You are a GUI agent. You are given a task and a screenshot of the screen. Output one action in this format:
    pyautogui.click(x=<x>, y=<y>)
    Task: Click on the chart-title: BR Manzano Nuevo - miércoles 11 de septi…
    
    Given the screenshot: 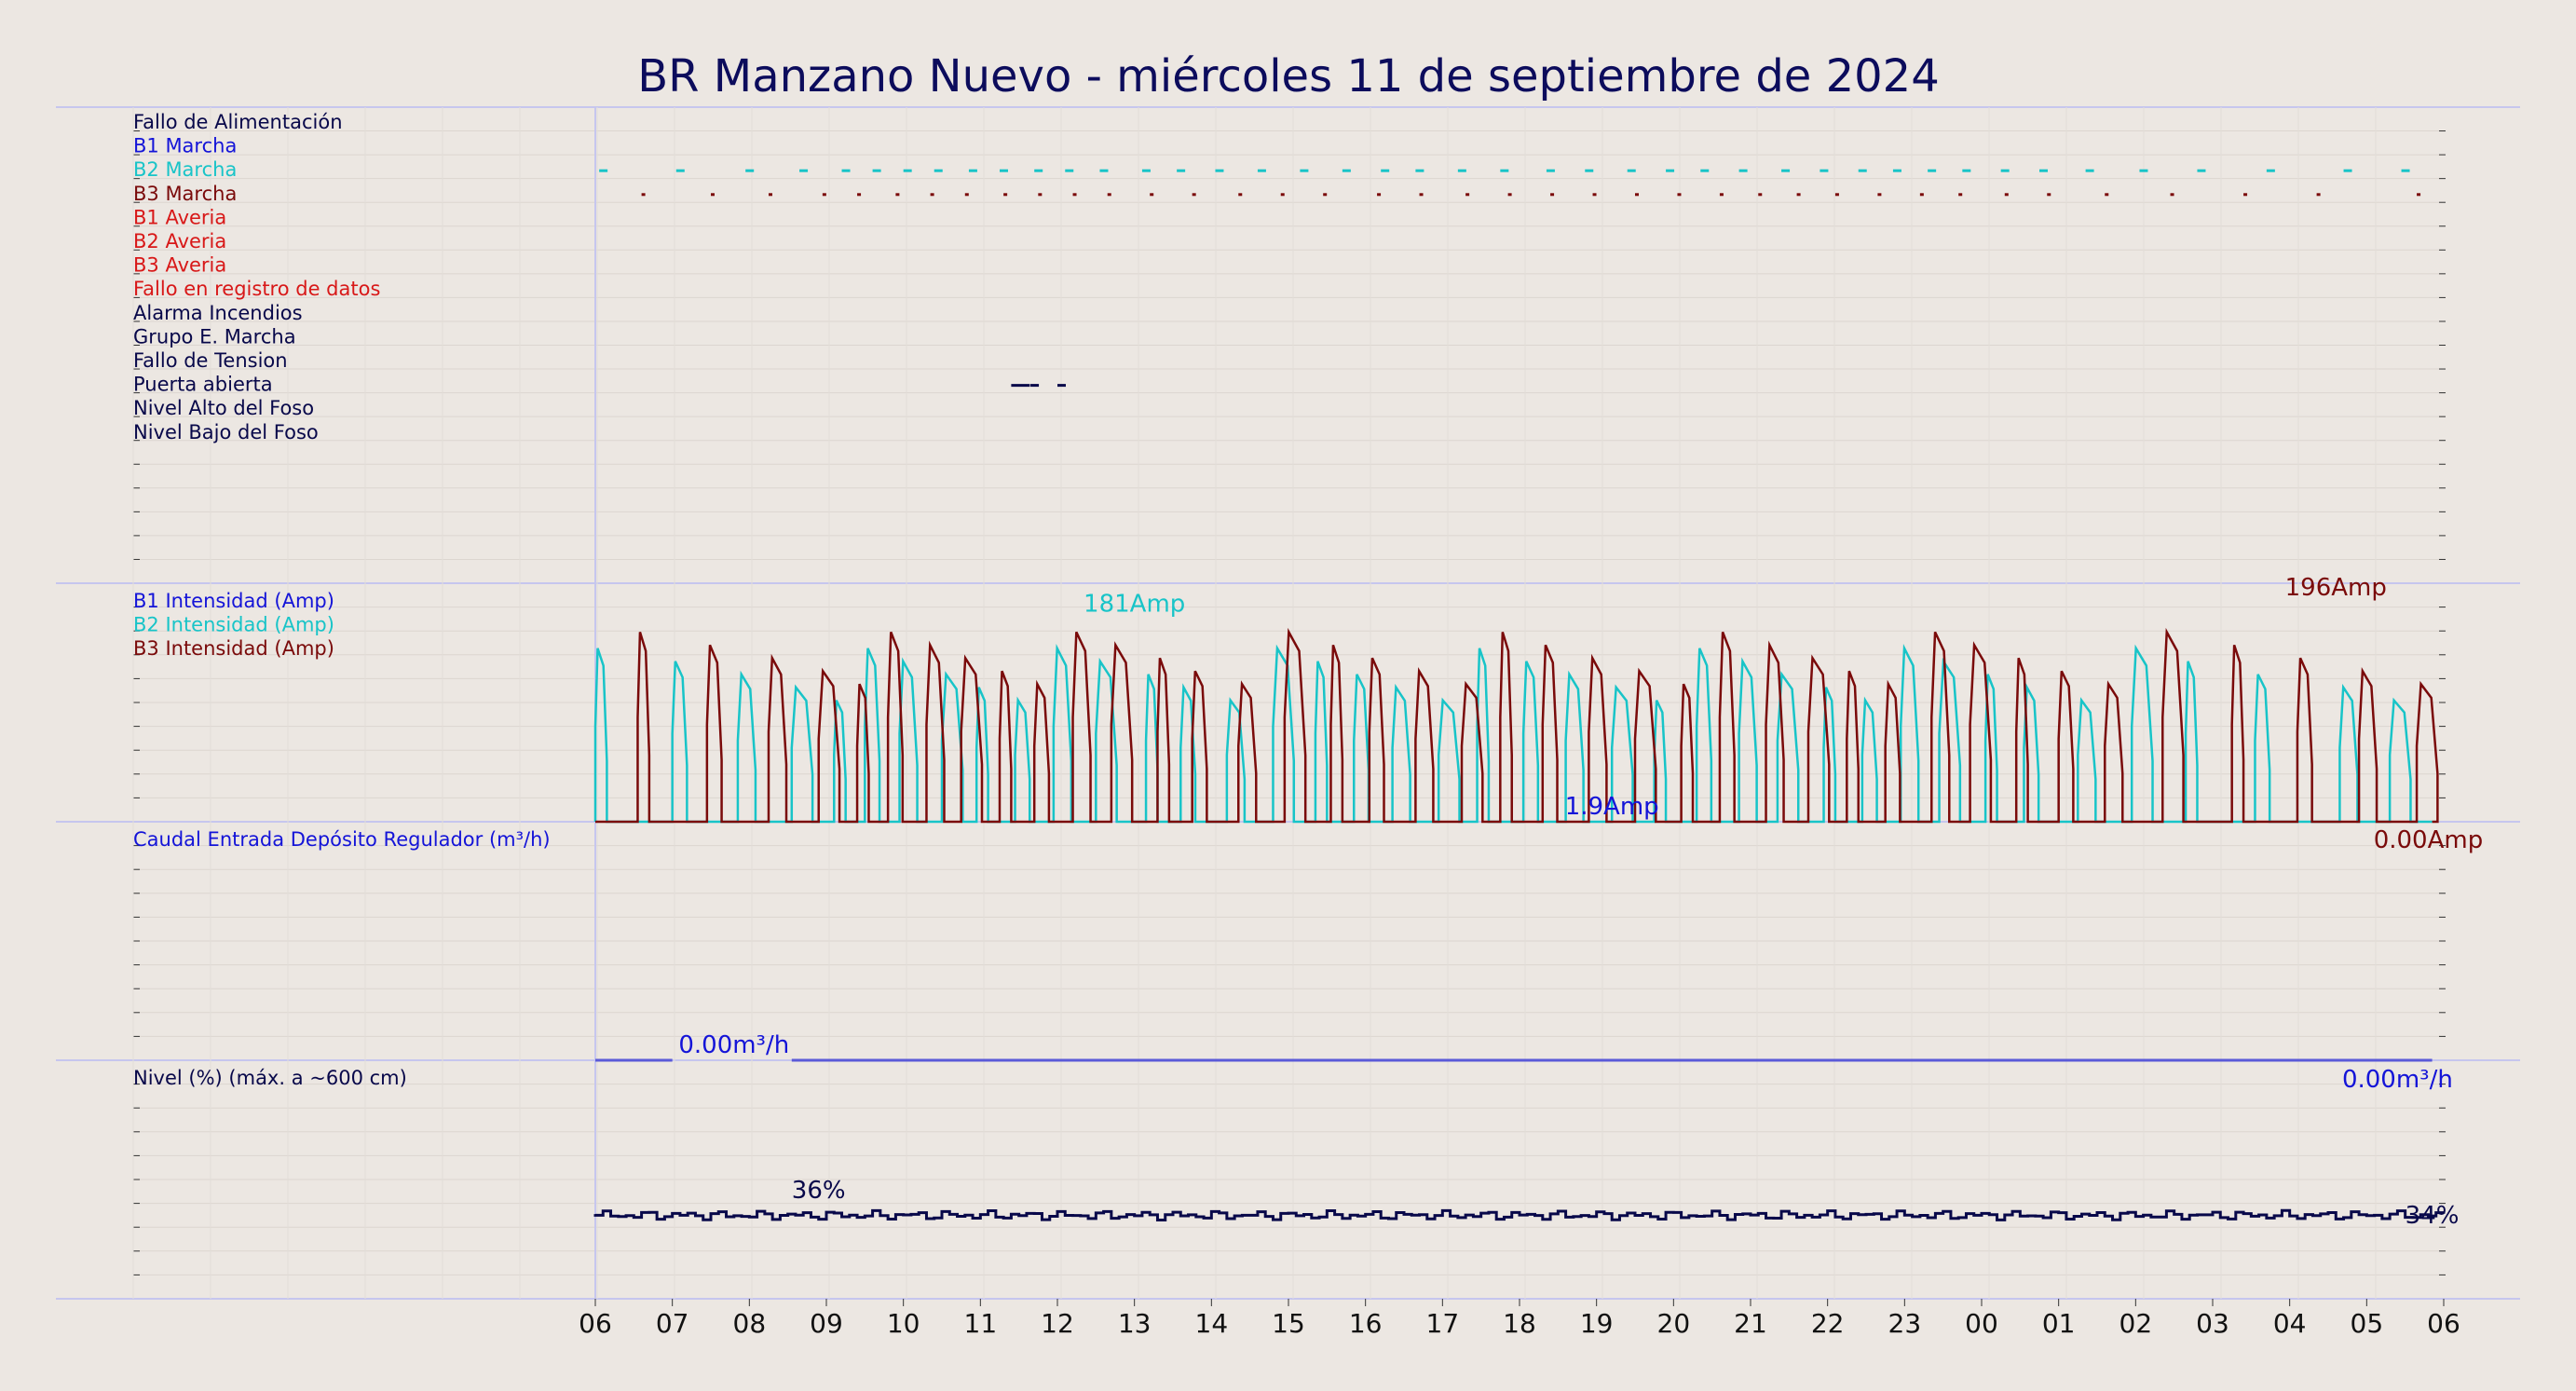 What is the action you would take?
    pyautogui.click(x=1288, y=76)
    